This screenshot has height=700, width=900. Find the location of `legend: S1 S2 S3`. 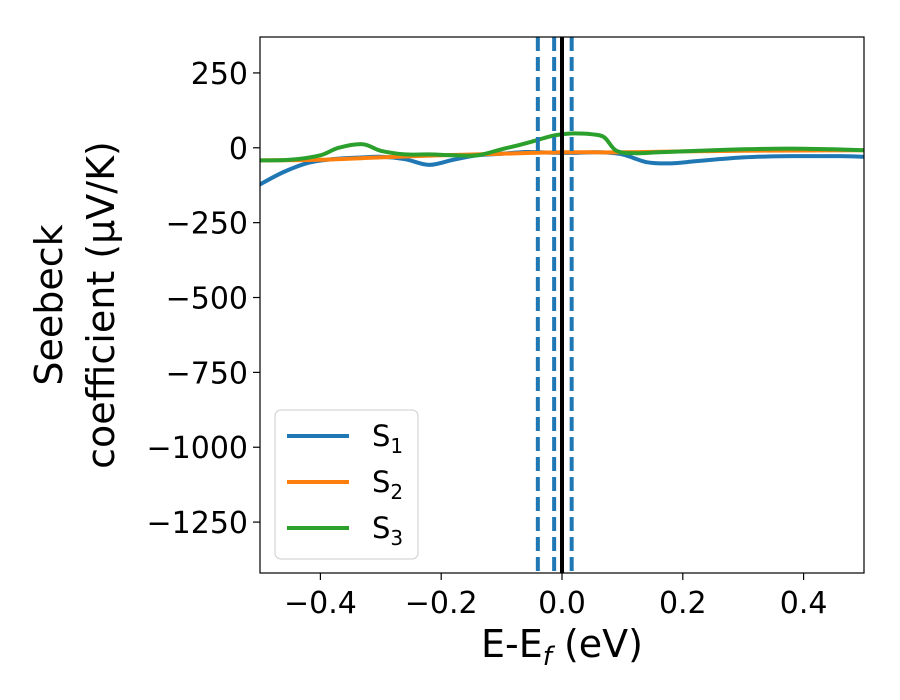

legend: S1 S2 S3 is located at coordinates (346, 484).